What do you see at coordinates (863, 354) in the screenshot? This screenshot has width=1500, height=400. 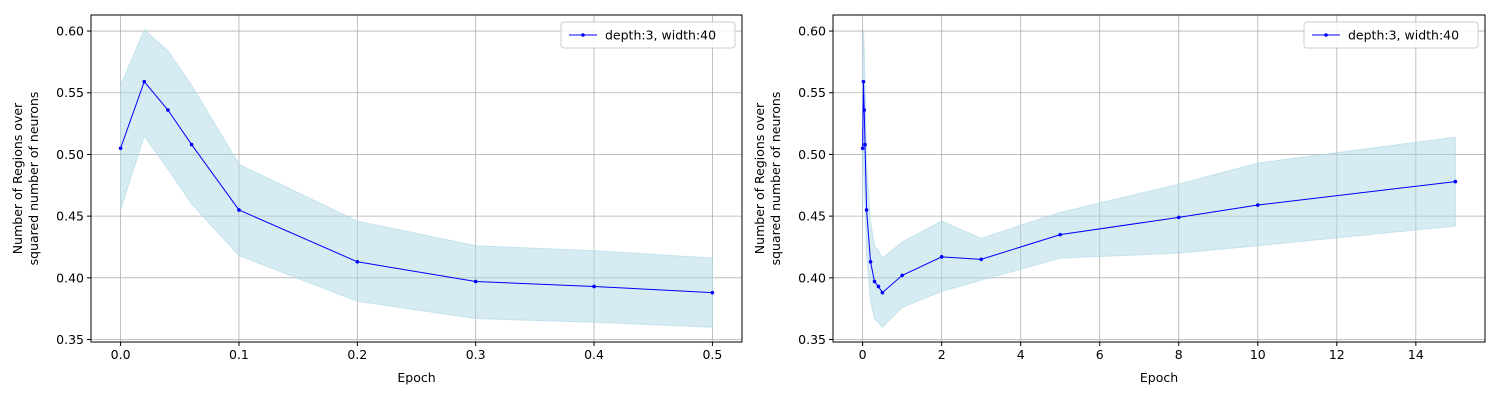 I see `x-tick-label: 0` at bounding box center [863, 354].